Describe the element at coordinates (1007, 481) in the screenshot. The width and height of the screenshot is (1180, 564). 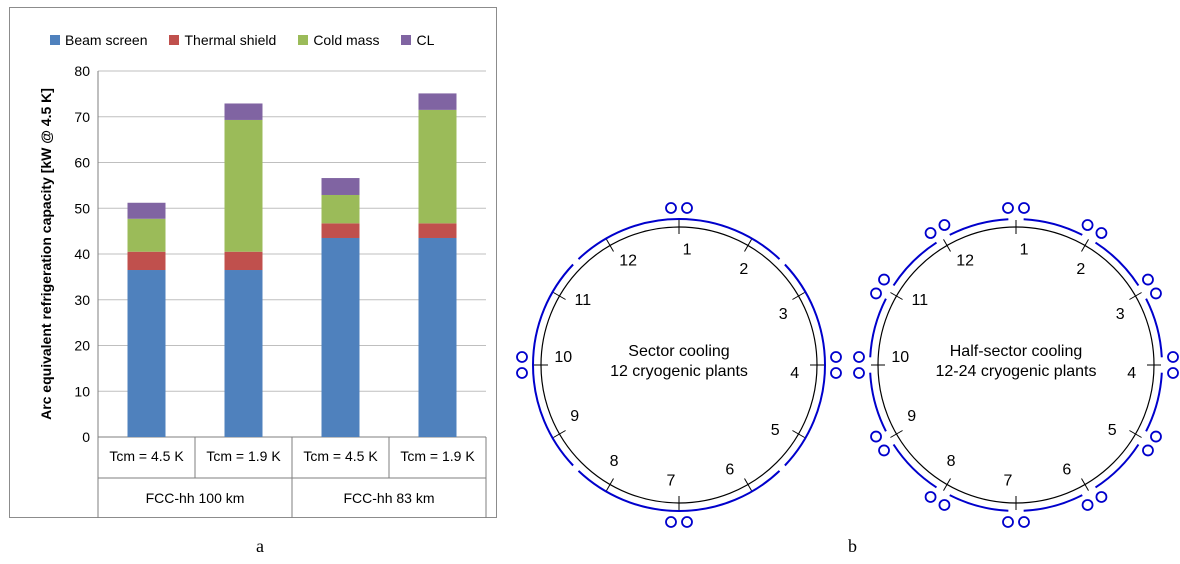
I see `point-number: 7` at that location.